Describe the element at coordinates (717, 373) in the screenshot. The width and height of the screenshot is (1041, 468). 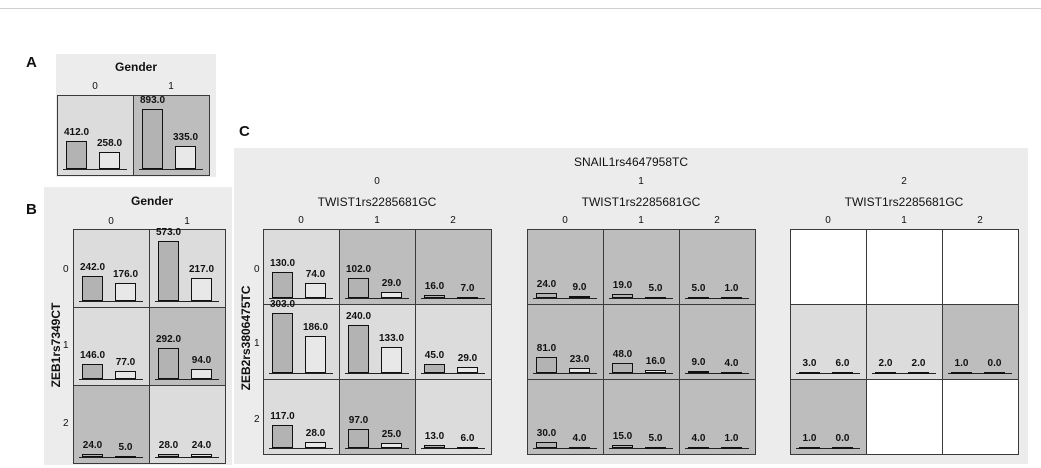
I see `panel-c-group-1-baseline-r1-c2` at that location.